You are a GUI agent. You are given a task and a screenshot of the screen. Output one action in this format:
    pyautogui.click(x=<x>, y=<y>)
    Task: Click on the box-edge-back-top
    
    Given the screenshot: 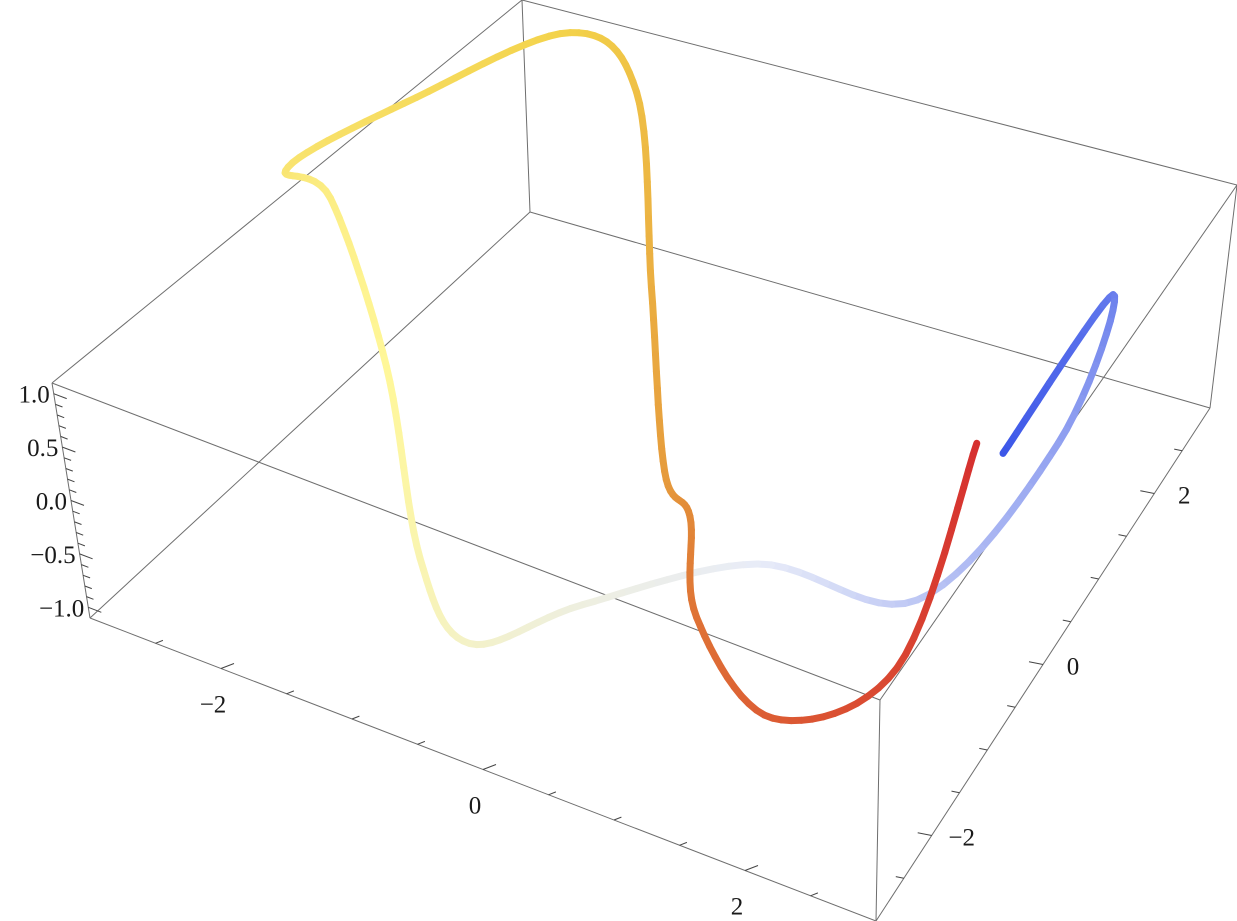 What is the action you would take?
    pyautogui.click(x=879, y=93)
    